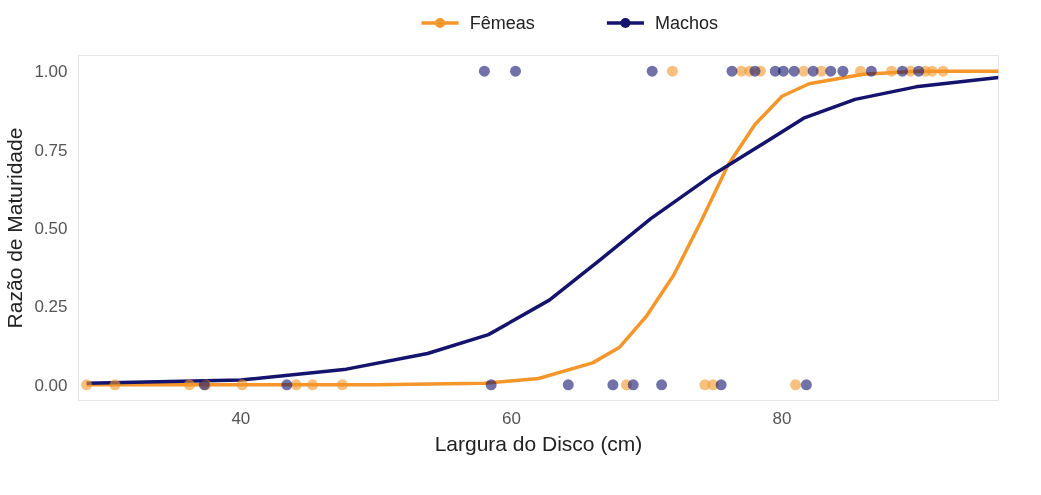 Image resolution: width=1041 pixels, height=495 pixels. I want to click on y-tick-label: 1.00, so click(51, 72).